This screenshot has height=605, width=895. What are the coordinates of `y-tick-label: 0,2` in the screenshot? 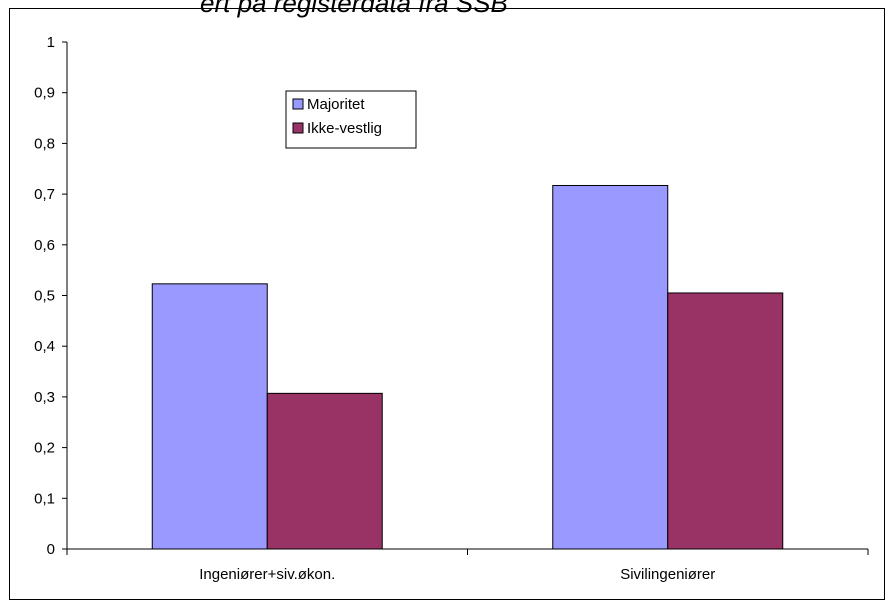 It's located at (44, 448).